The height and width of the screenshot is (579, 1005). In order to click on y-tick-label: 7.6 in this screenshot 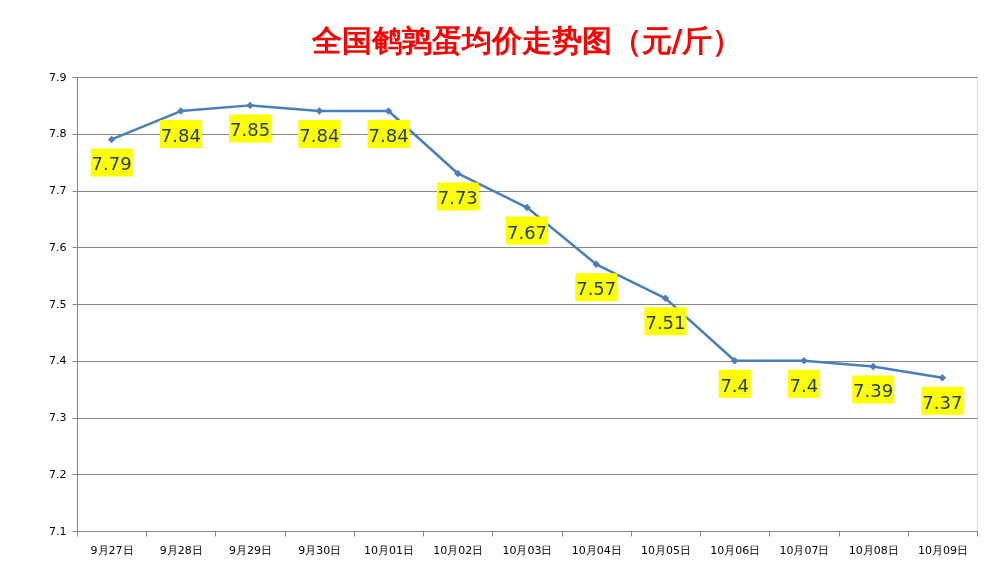, I will do `click(58, 247)`.